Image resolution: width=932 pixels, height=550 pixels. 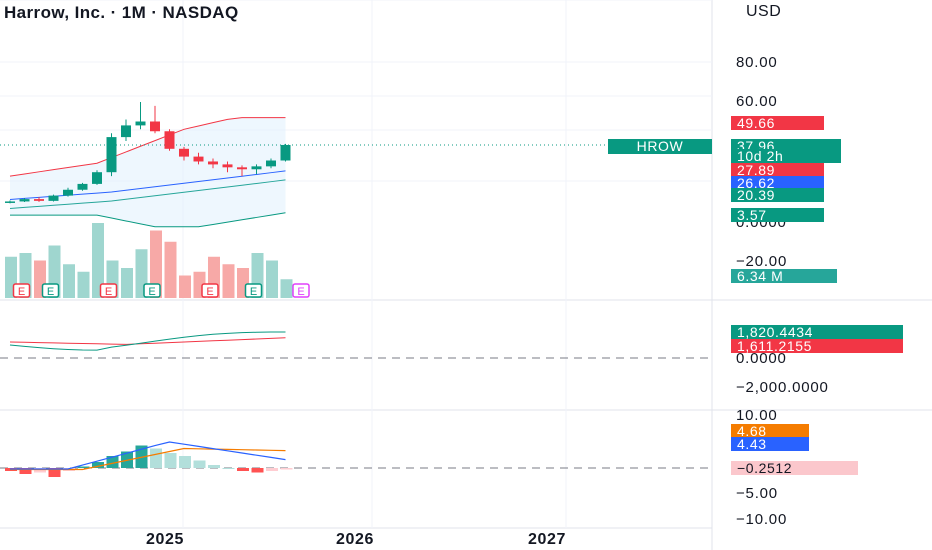 I want to click on price-axis-label: 60.00, so click(x=757, y=101).